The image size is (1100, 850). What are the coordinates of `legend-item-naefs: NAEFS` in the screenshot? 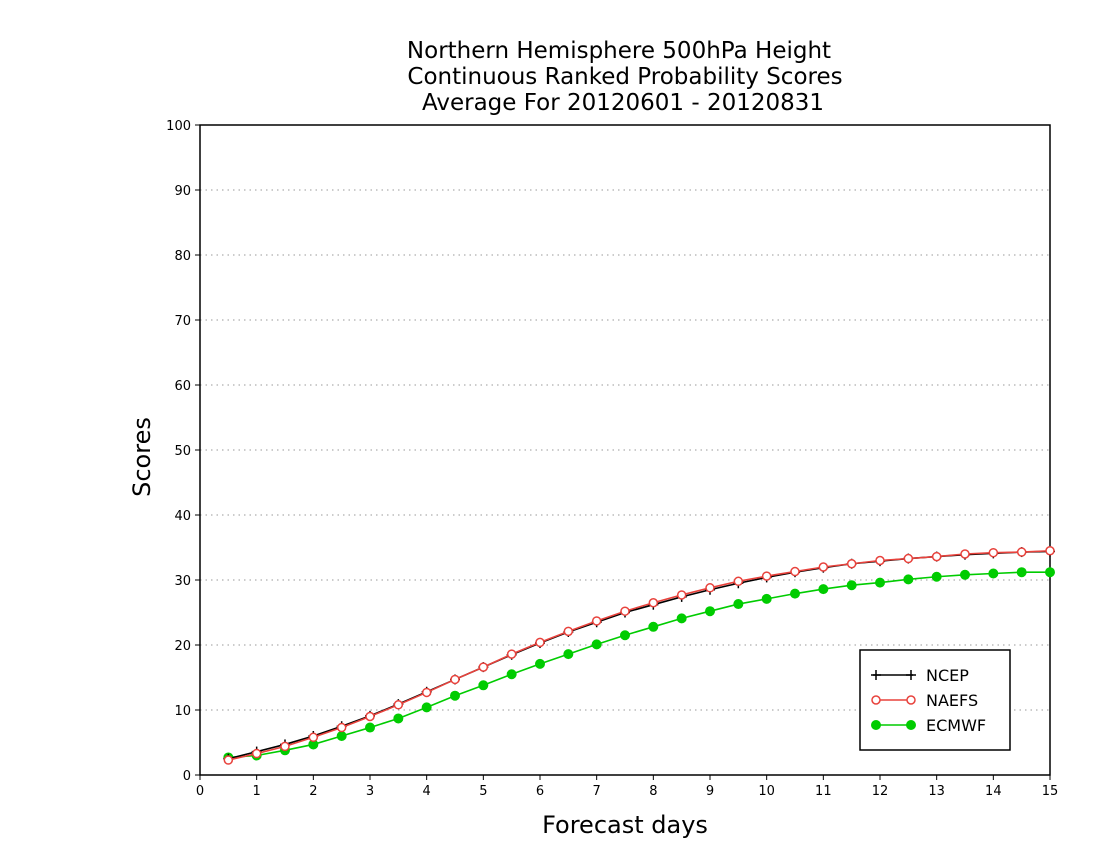 It's located at (924, 700).